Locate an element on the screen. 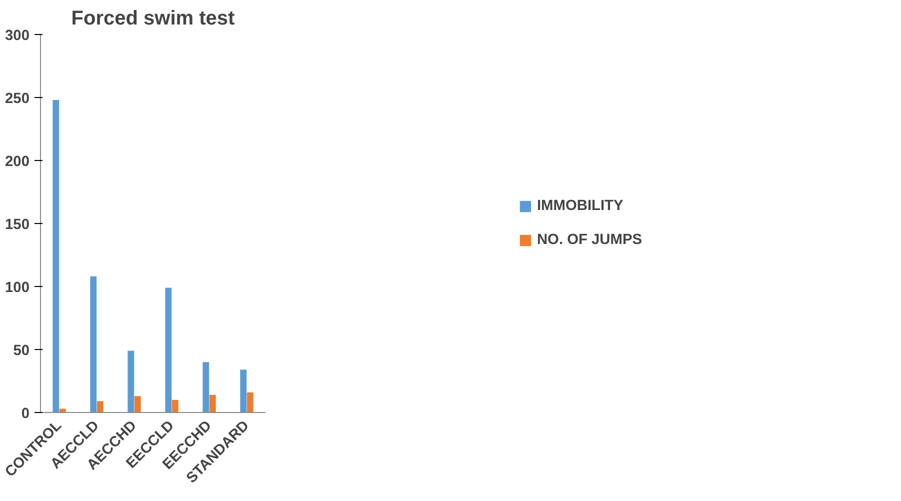  y-tick-label: 100 is located at coordinates (17, 288).